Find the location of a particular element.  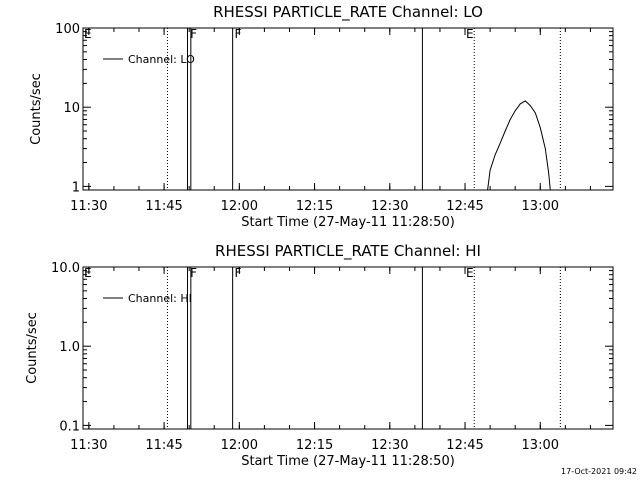

panel-2-legend-label: Channel: HI is located at coordinates (160, 298).